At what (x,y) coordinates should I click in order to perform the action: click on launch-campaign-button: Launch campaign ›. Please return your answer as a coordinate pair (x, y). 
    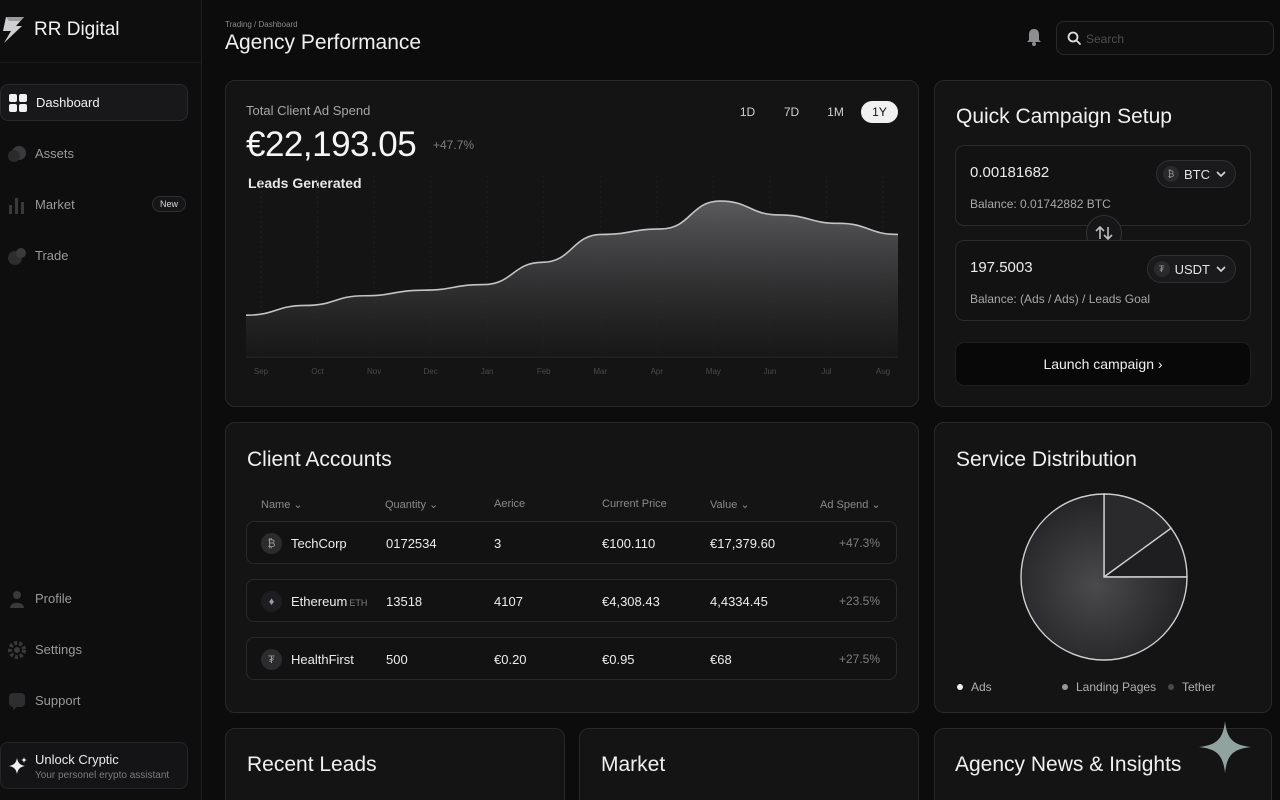
    Looking at the image, I should click on (1103, 364).